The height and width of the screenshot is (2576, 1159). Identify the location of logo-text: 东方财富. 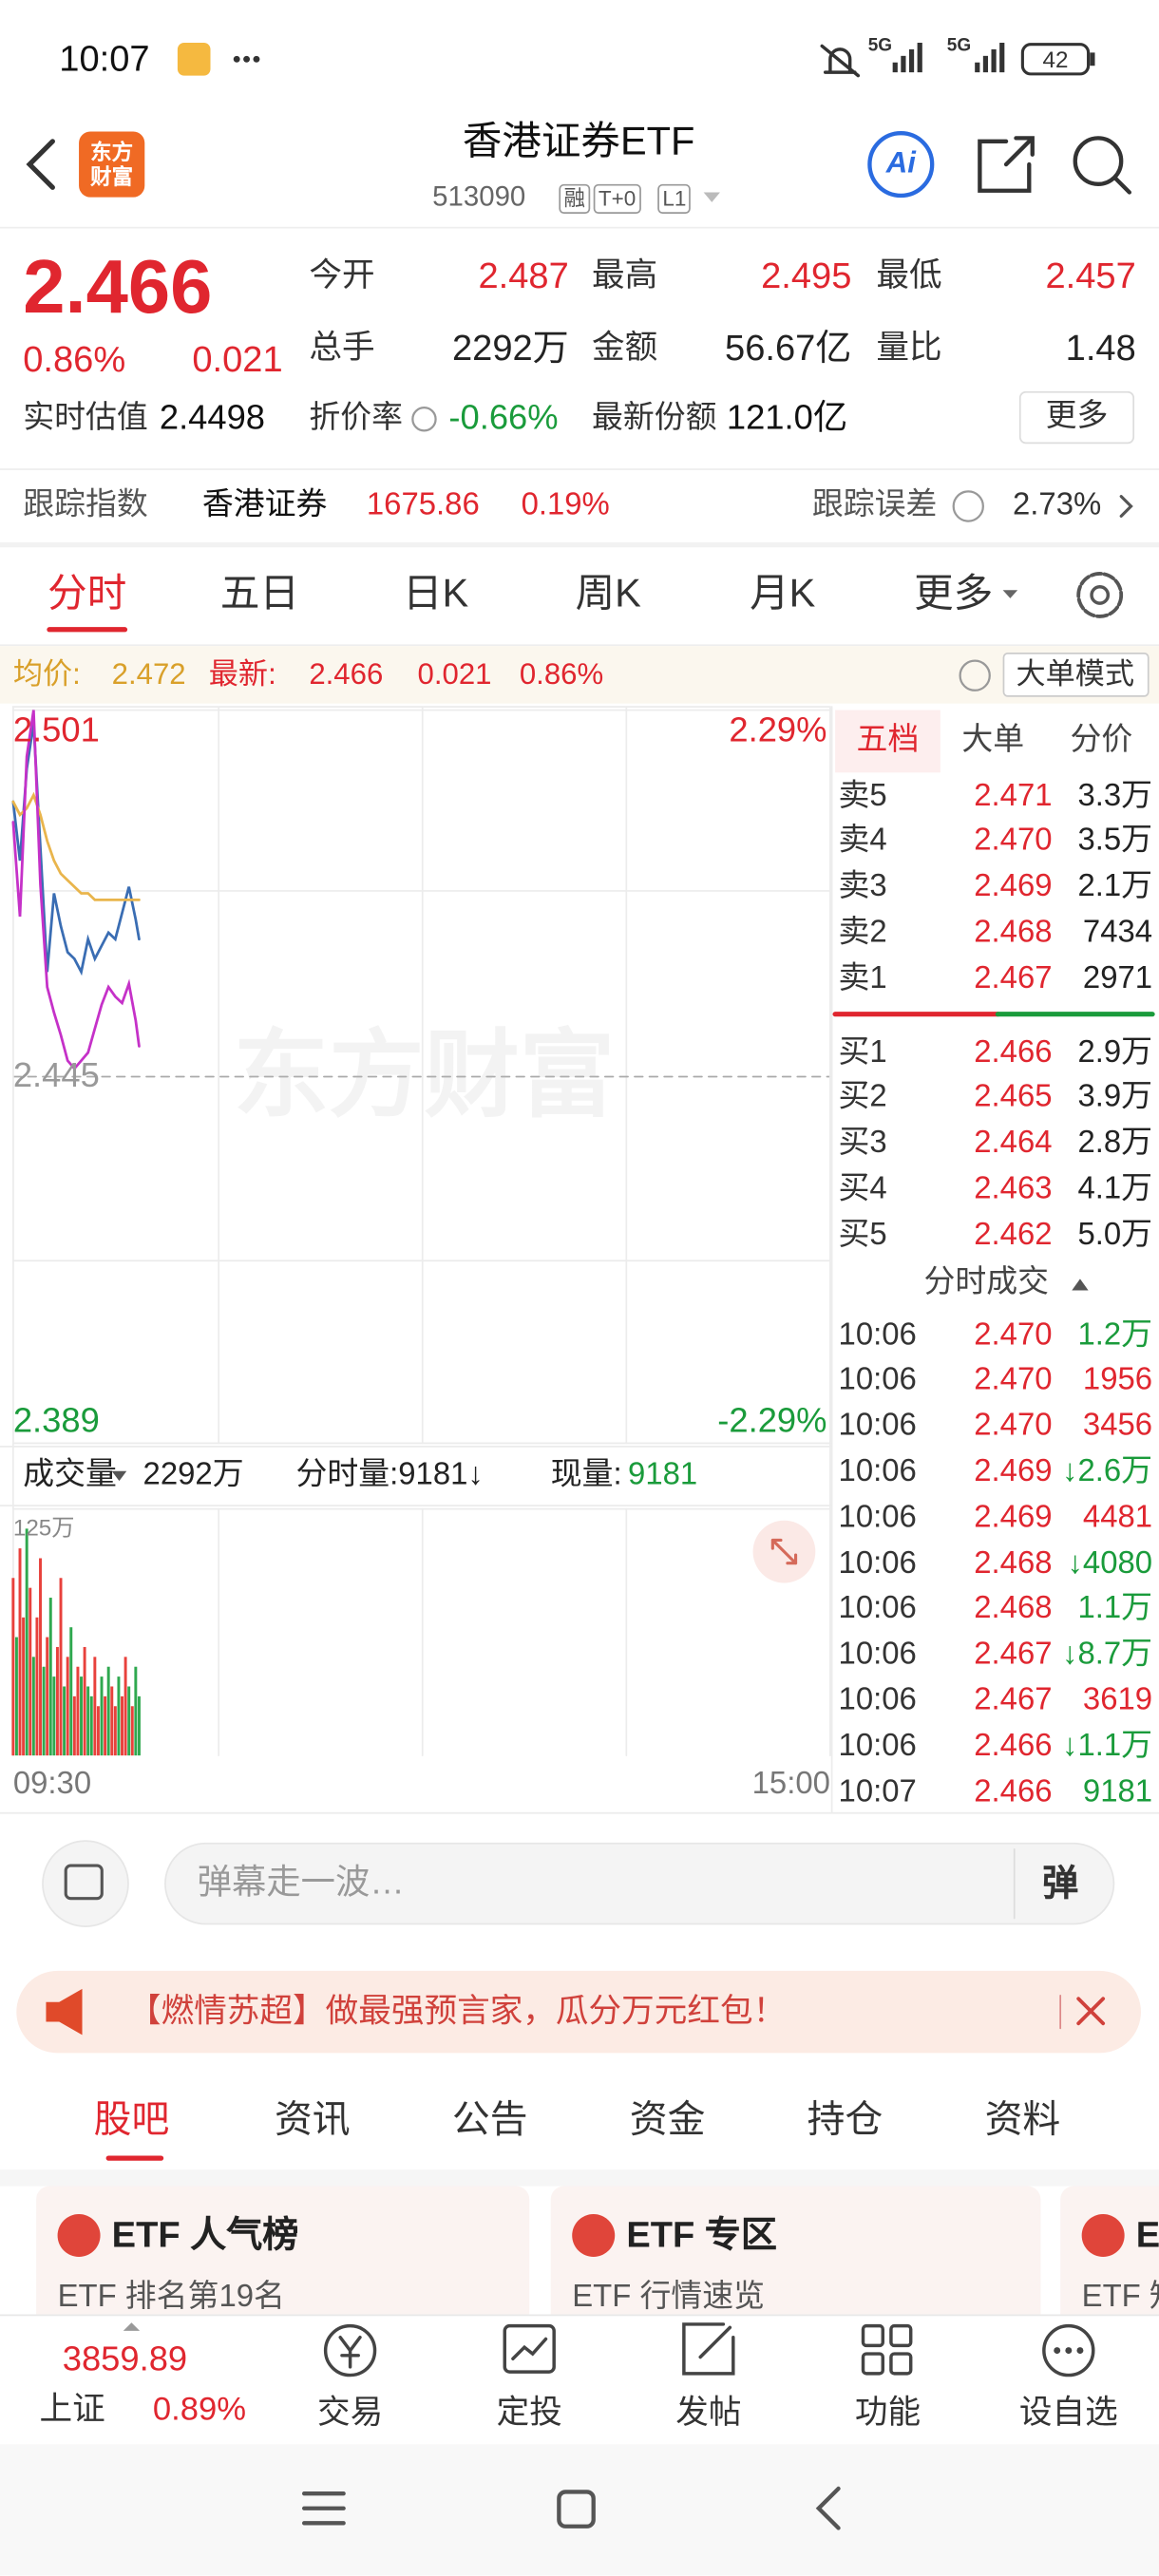
(112, 165).